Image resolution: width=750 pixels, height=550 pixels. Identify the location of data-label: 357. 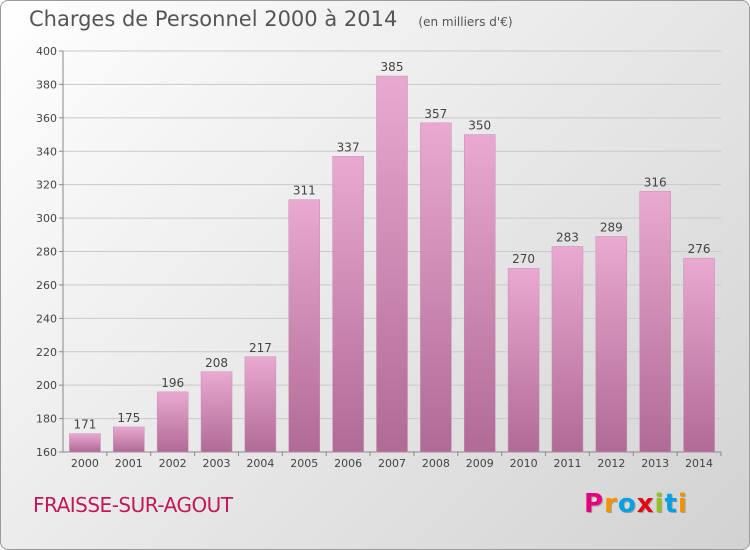
(435, 114).